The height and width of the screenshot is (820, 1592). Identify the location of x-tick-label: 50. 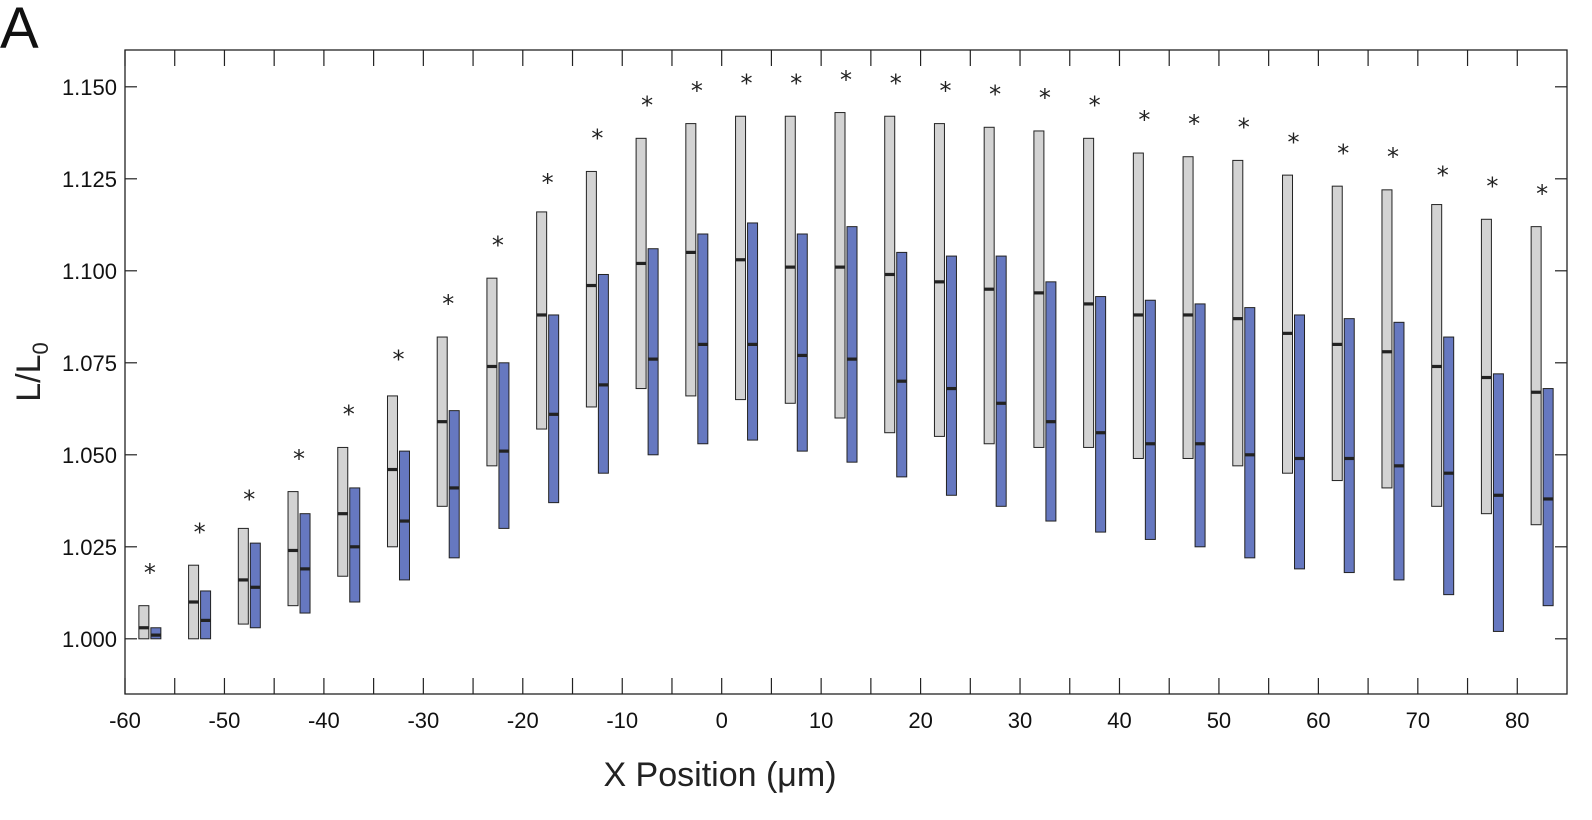
(1219, 720).